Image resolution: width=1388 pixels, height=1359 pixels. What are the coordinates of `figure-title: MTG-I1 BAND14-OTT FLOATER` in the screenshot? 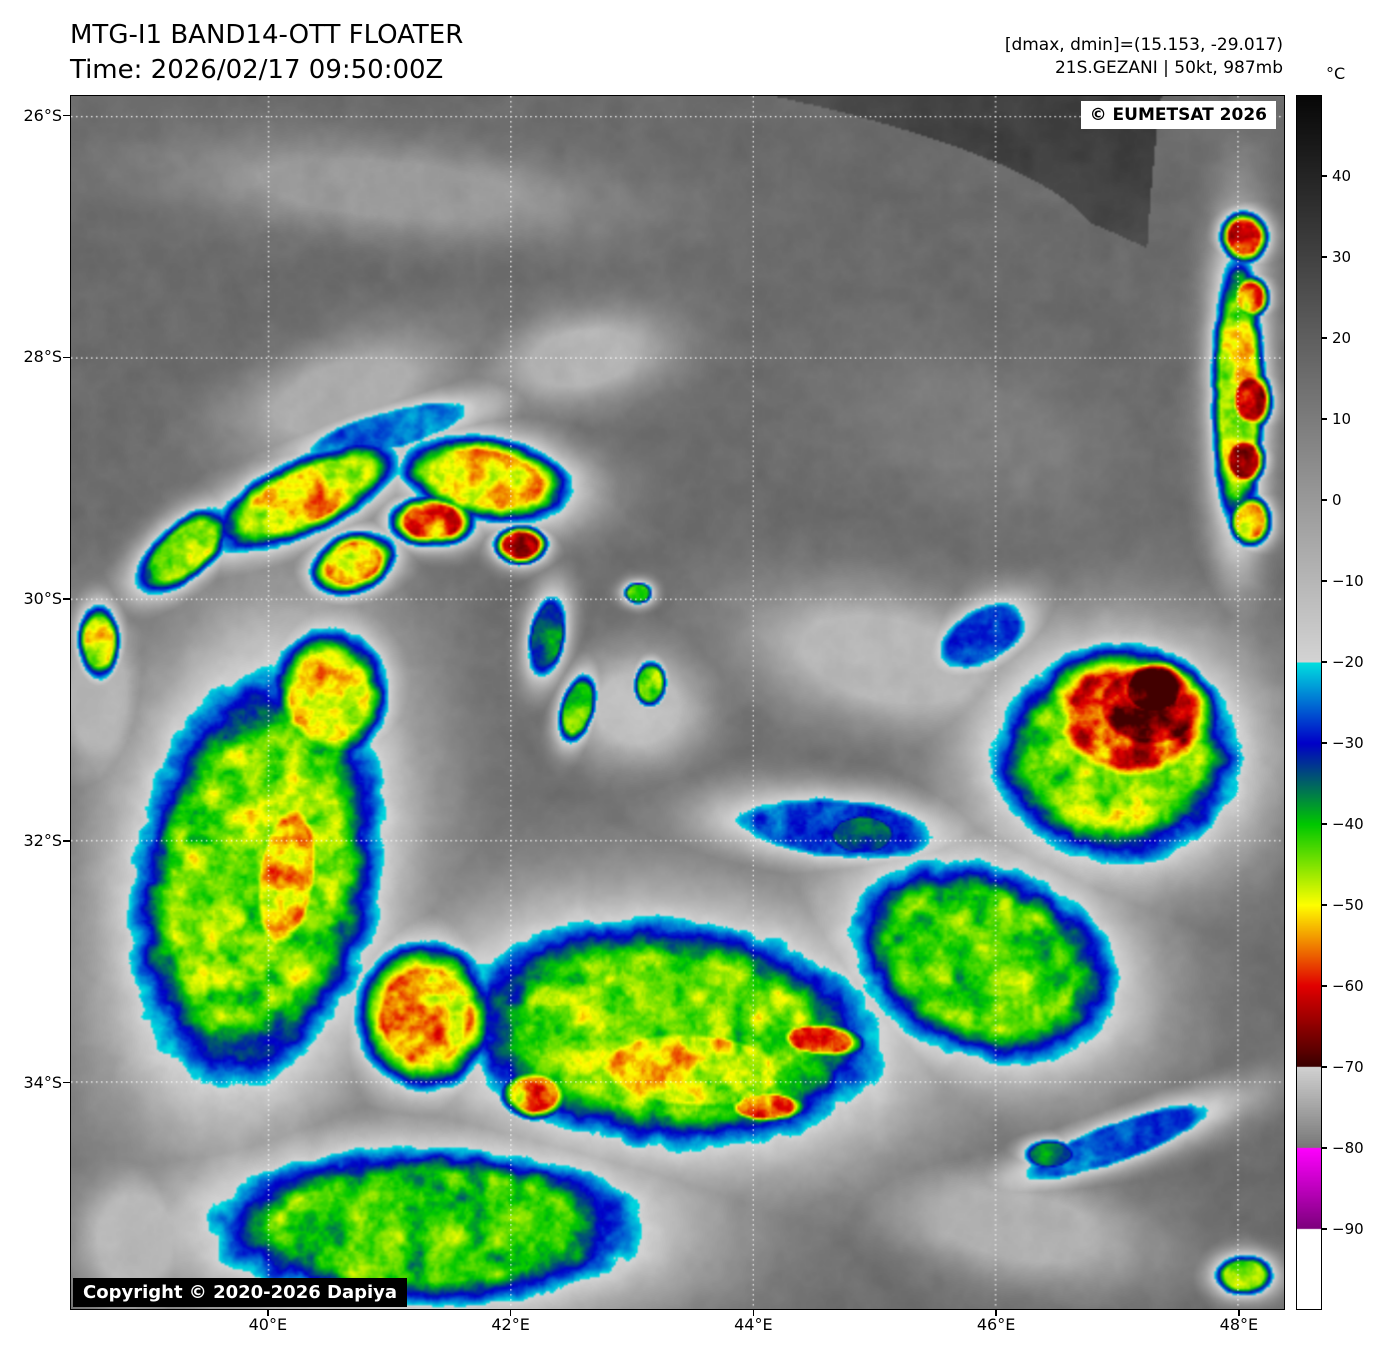 It's located at (267, 35).